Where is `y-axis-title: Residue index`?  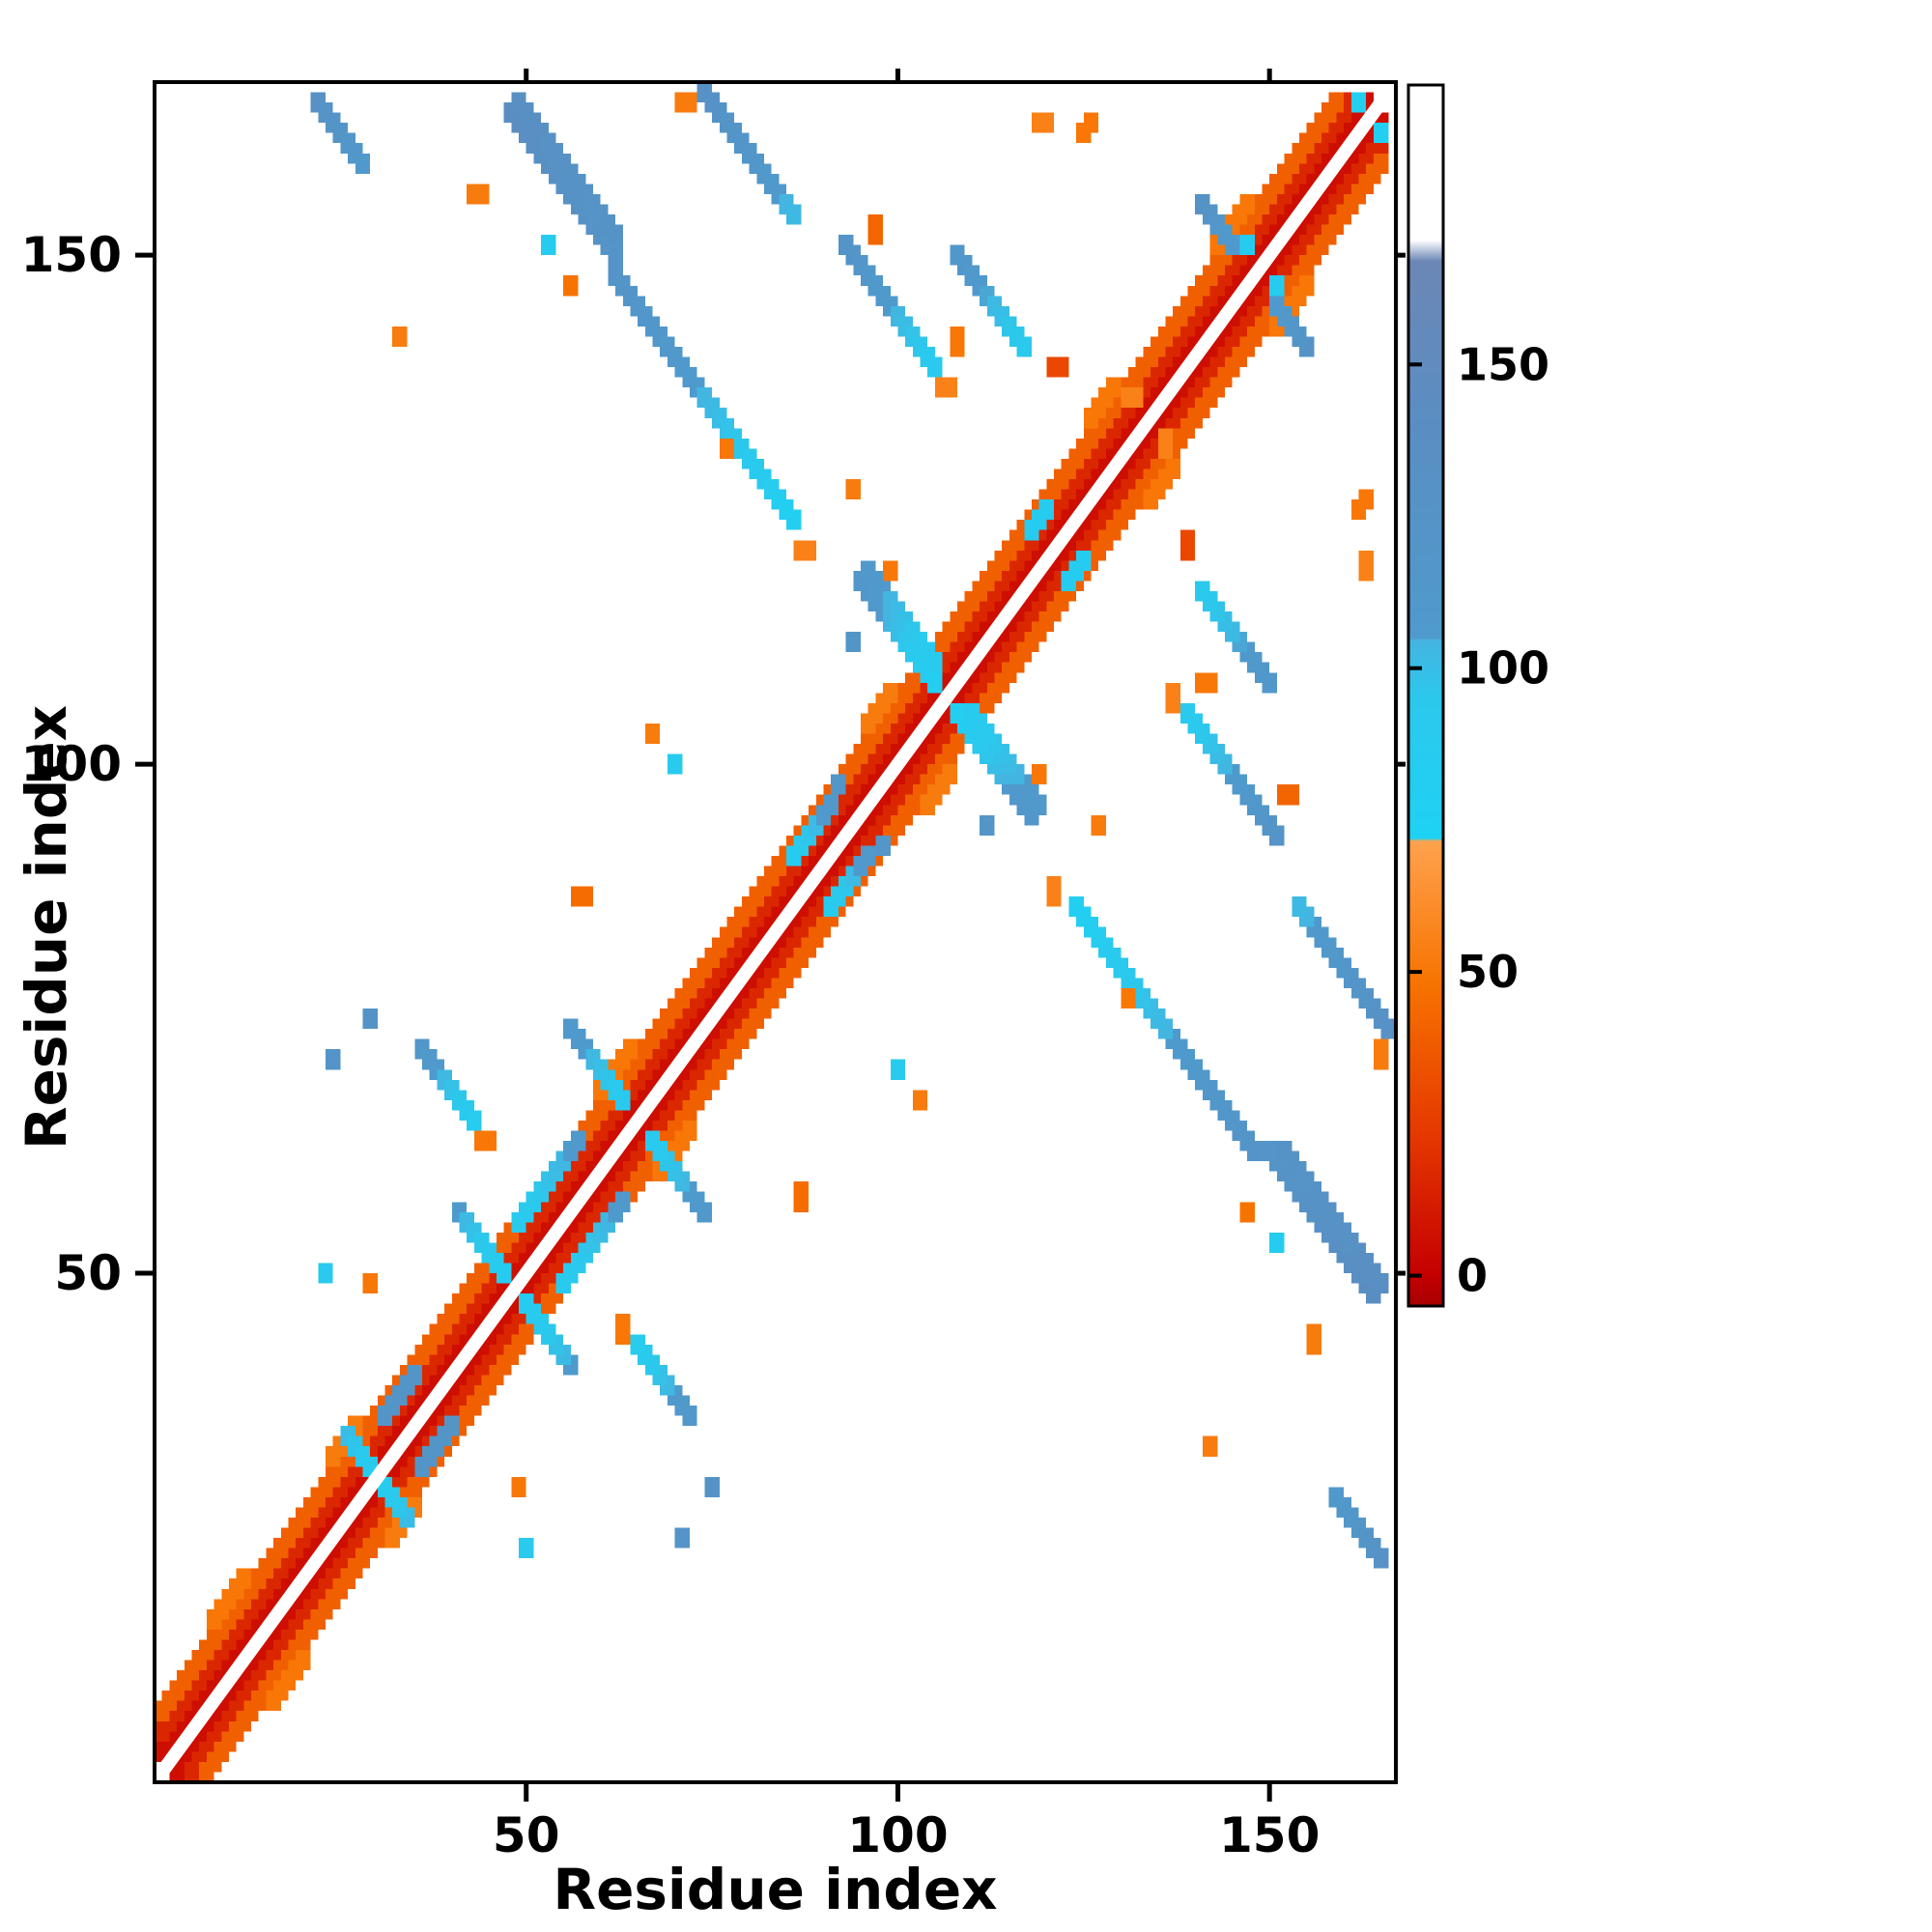
y-axis-title: Residue index is located at coordinates (46, 927).